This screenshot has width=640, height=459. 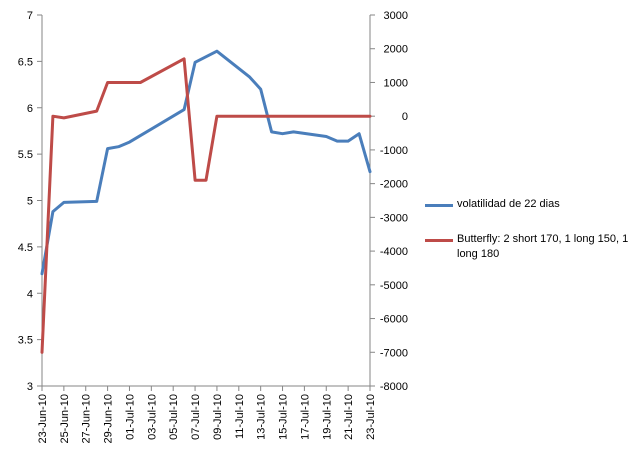 I want to click on right-y-tick-label: -2000, so click(x=394, y=185).